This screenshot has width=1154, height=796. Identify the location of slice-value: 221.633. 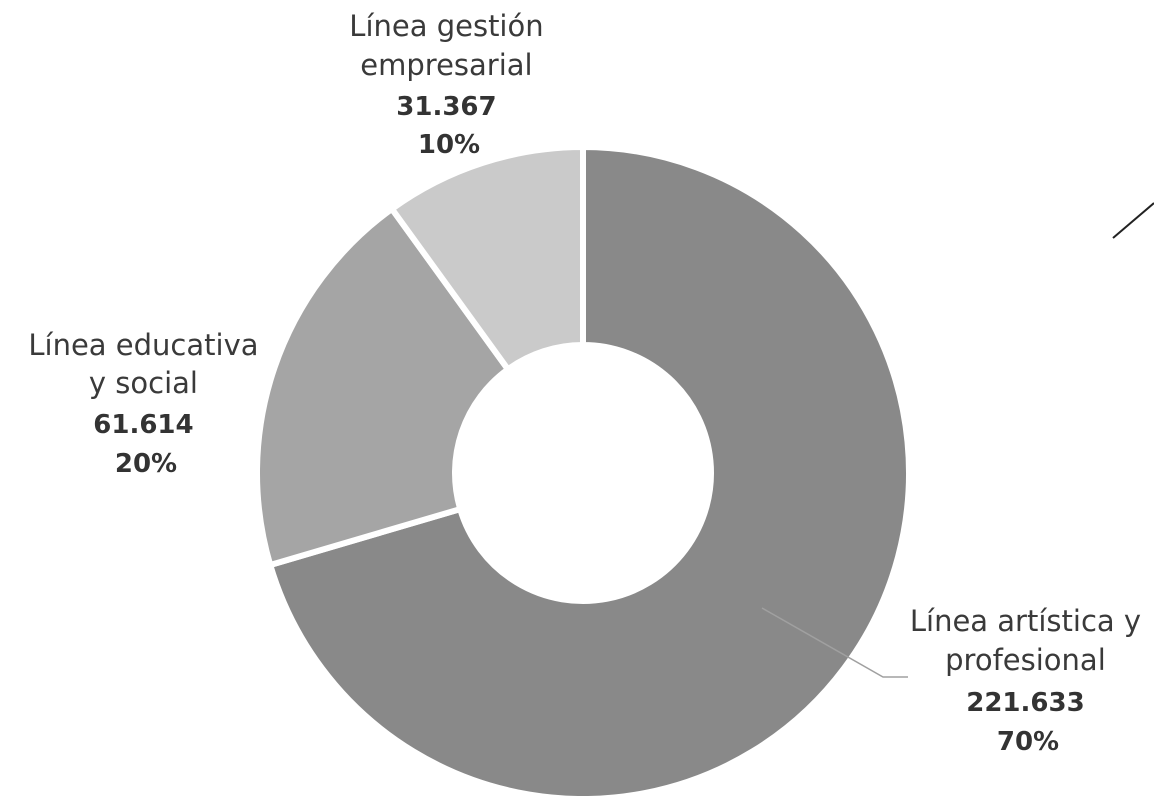
(1025, 703).